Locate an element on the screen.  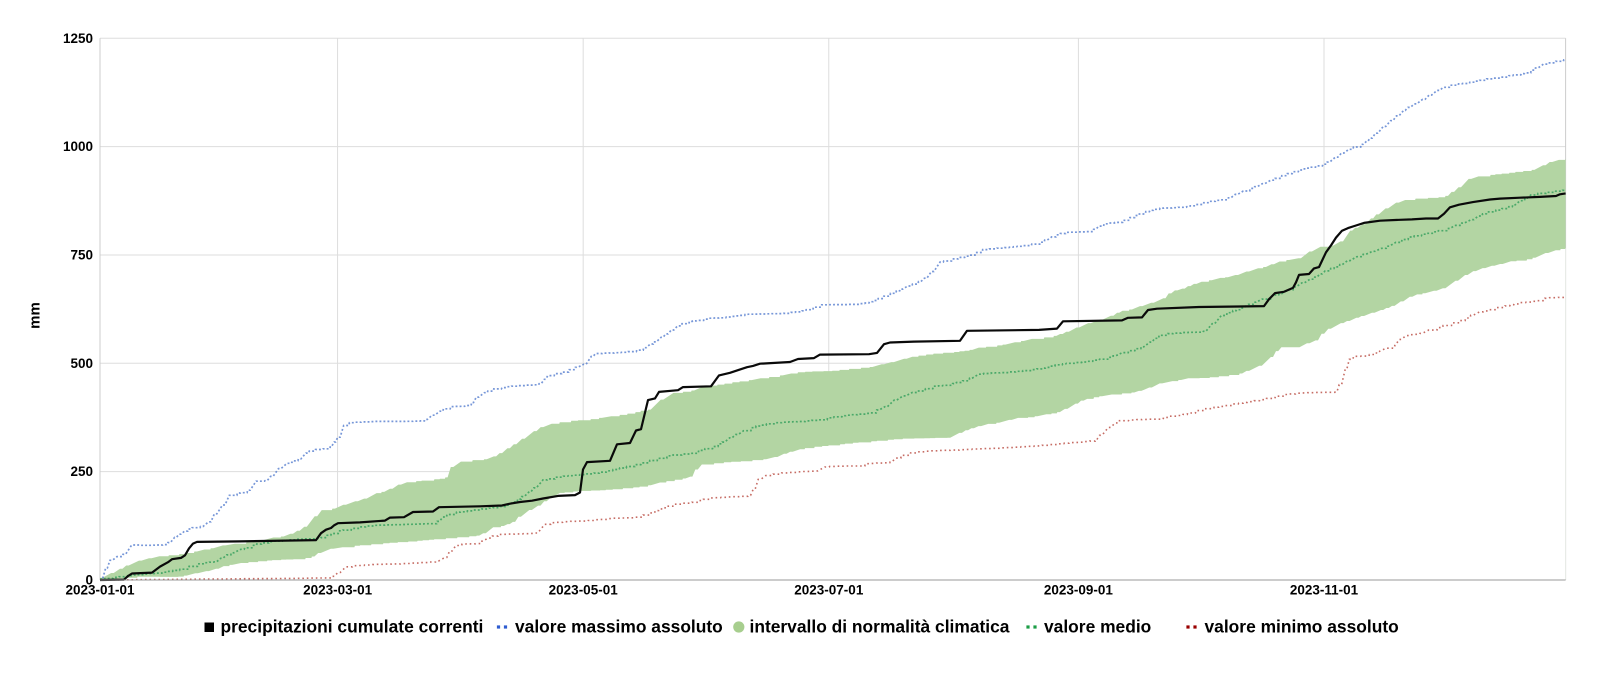
svg-text: 500 is located at coordinates (81, 363).